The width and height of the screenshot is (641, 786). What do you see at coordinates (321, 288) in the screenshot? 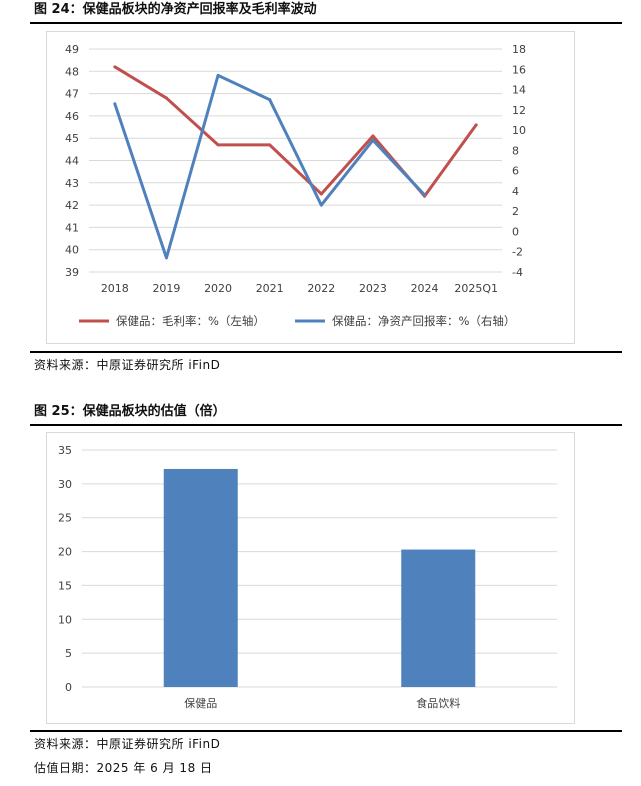
I see `x-axis-tick-label: 2022` at bounding box center [321, 288].